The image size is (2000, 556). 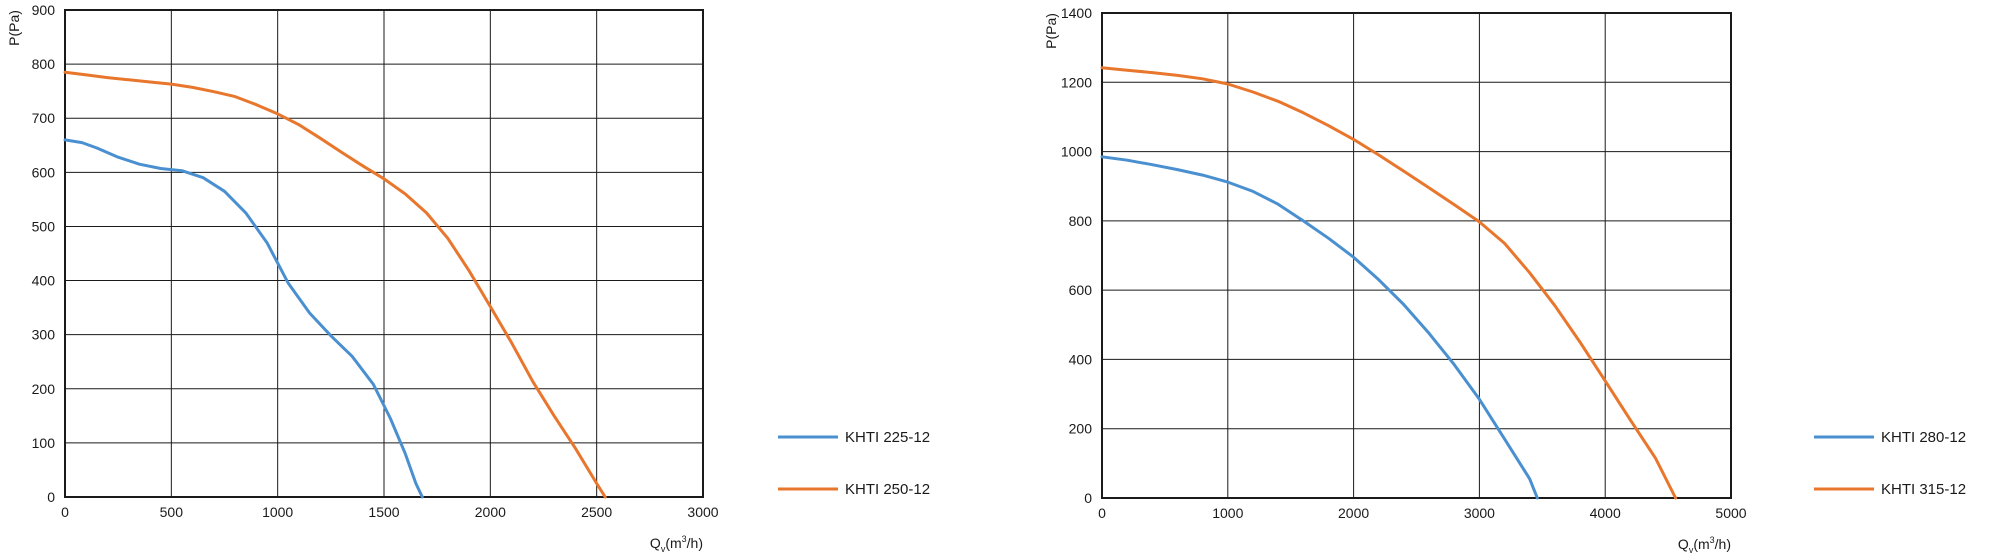 I want to click on y-tick-label: 1200, so click(x=1076, y=82).